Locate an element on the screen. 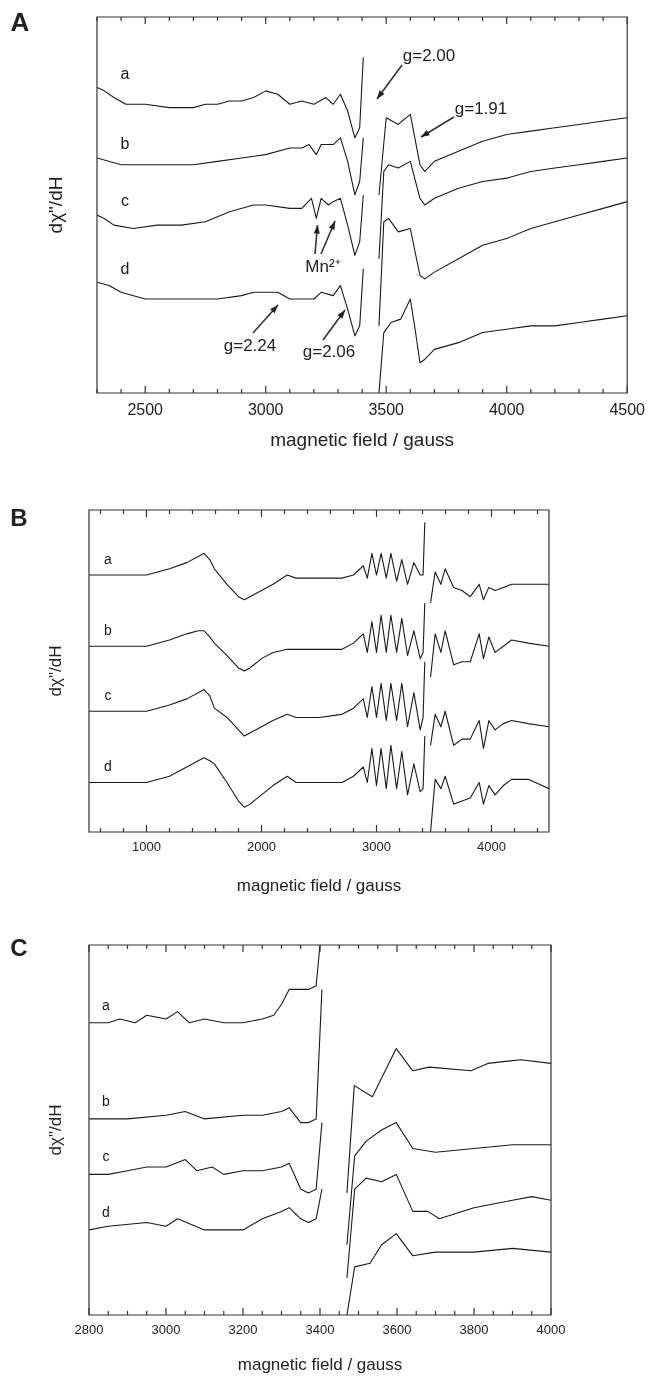 This screenshot has width=653, height=1376. annotation: g=2.00 is located at coordinates (429, 55).